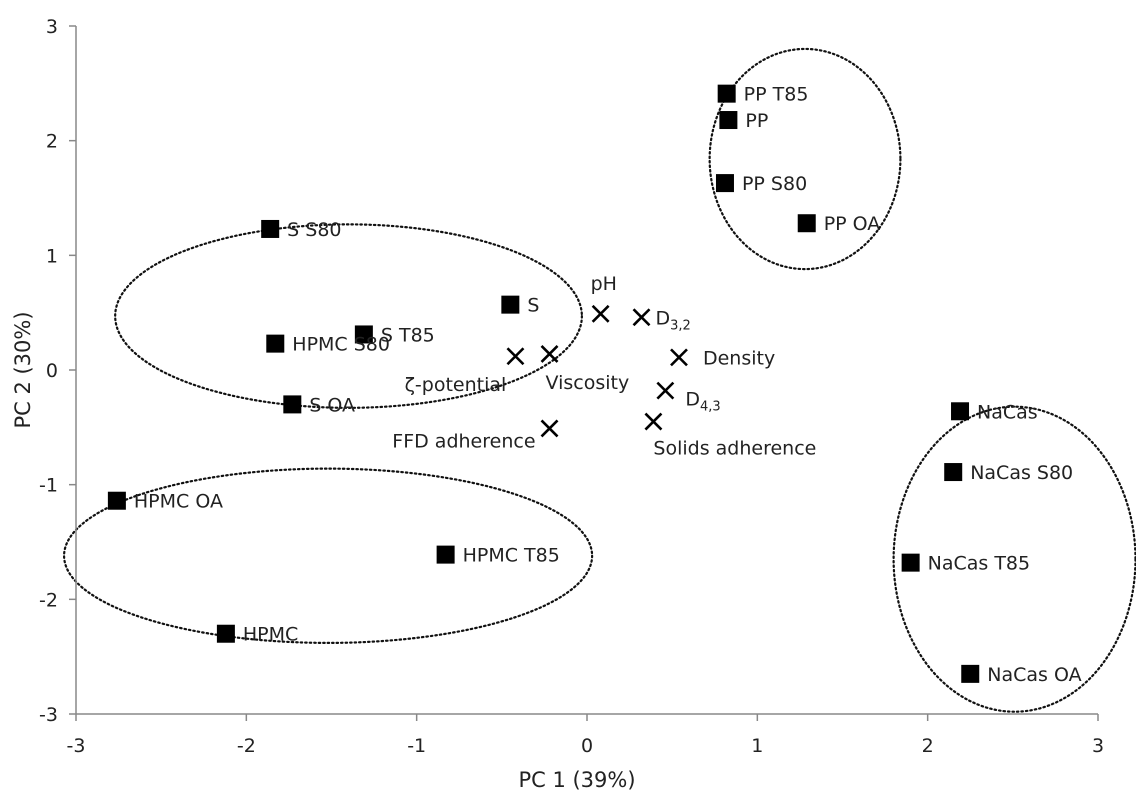 The width and height of the screenshot is (1136, 794). Describe the element at coordinates (416, 746) in the screenshot. I see `x-tick-label: -1` at that location.